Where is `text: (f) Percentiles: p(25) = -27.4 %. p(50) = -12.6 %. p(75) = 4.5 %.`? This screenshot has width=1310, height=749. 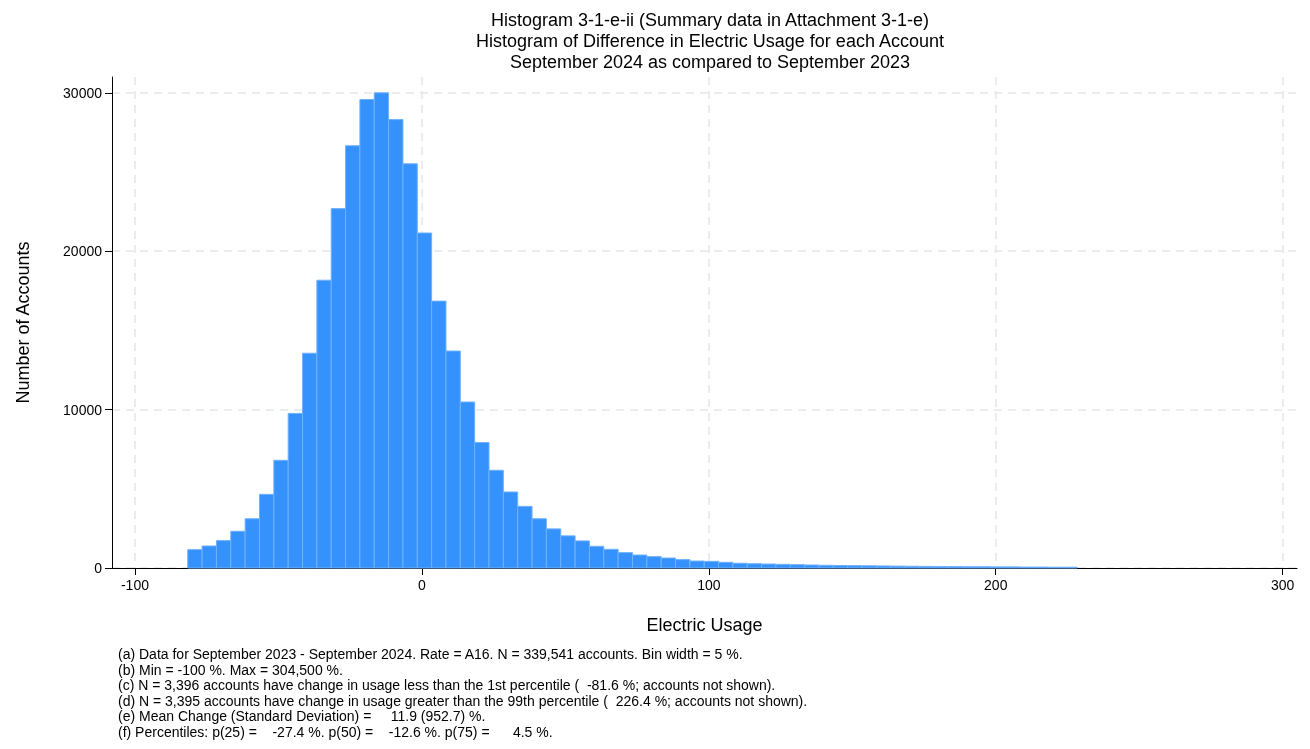
text: (f) Percentiles: p(25) = -27.4 %. p(50) = -12.6 %. p(75) = 4.5 %. is located at coordinates (335, 731).